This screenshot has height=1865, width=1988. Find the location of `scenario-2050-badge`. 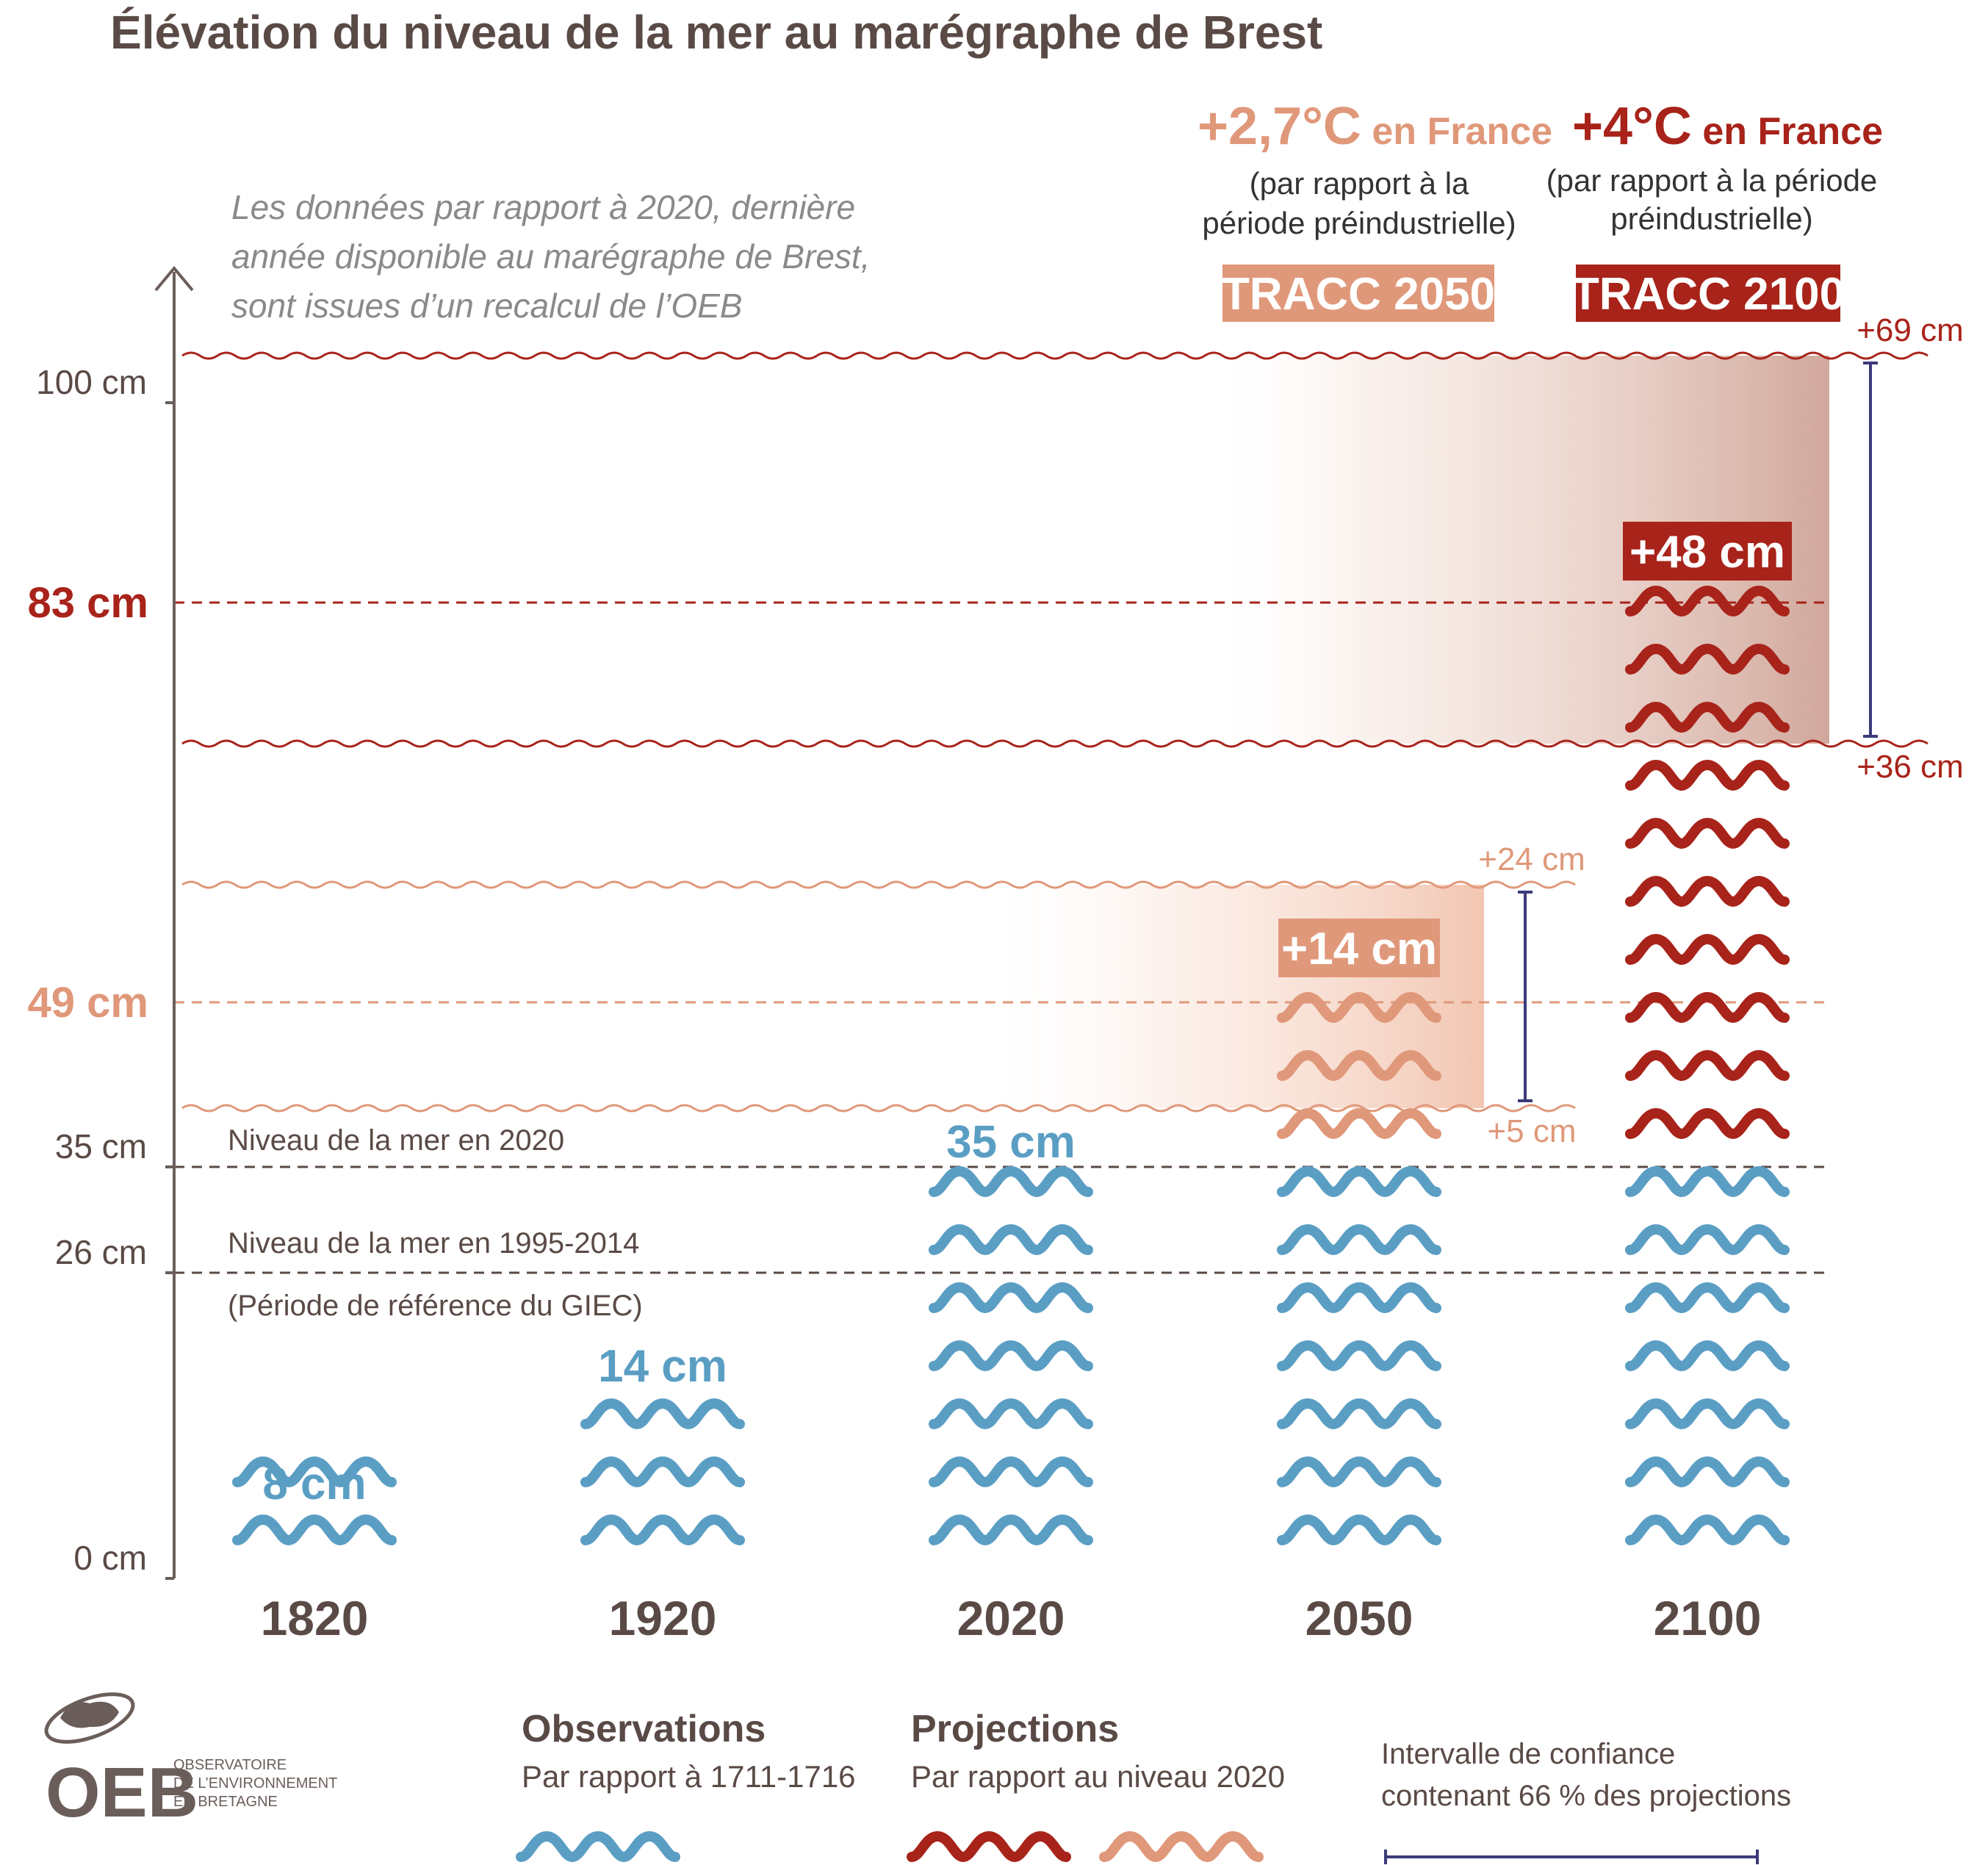

scenario-2050-badge is located at coordinates (1358, 293).